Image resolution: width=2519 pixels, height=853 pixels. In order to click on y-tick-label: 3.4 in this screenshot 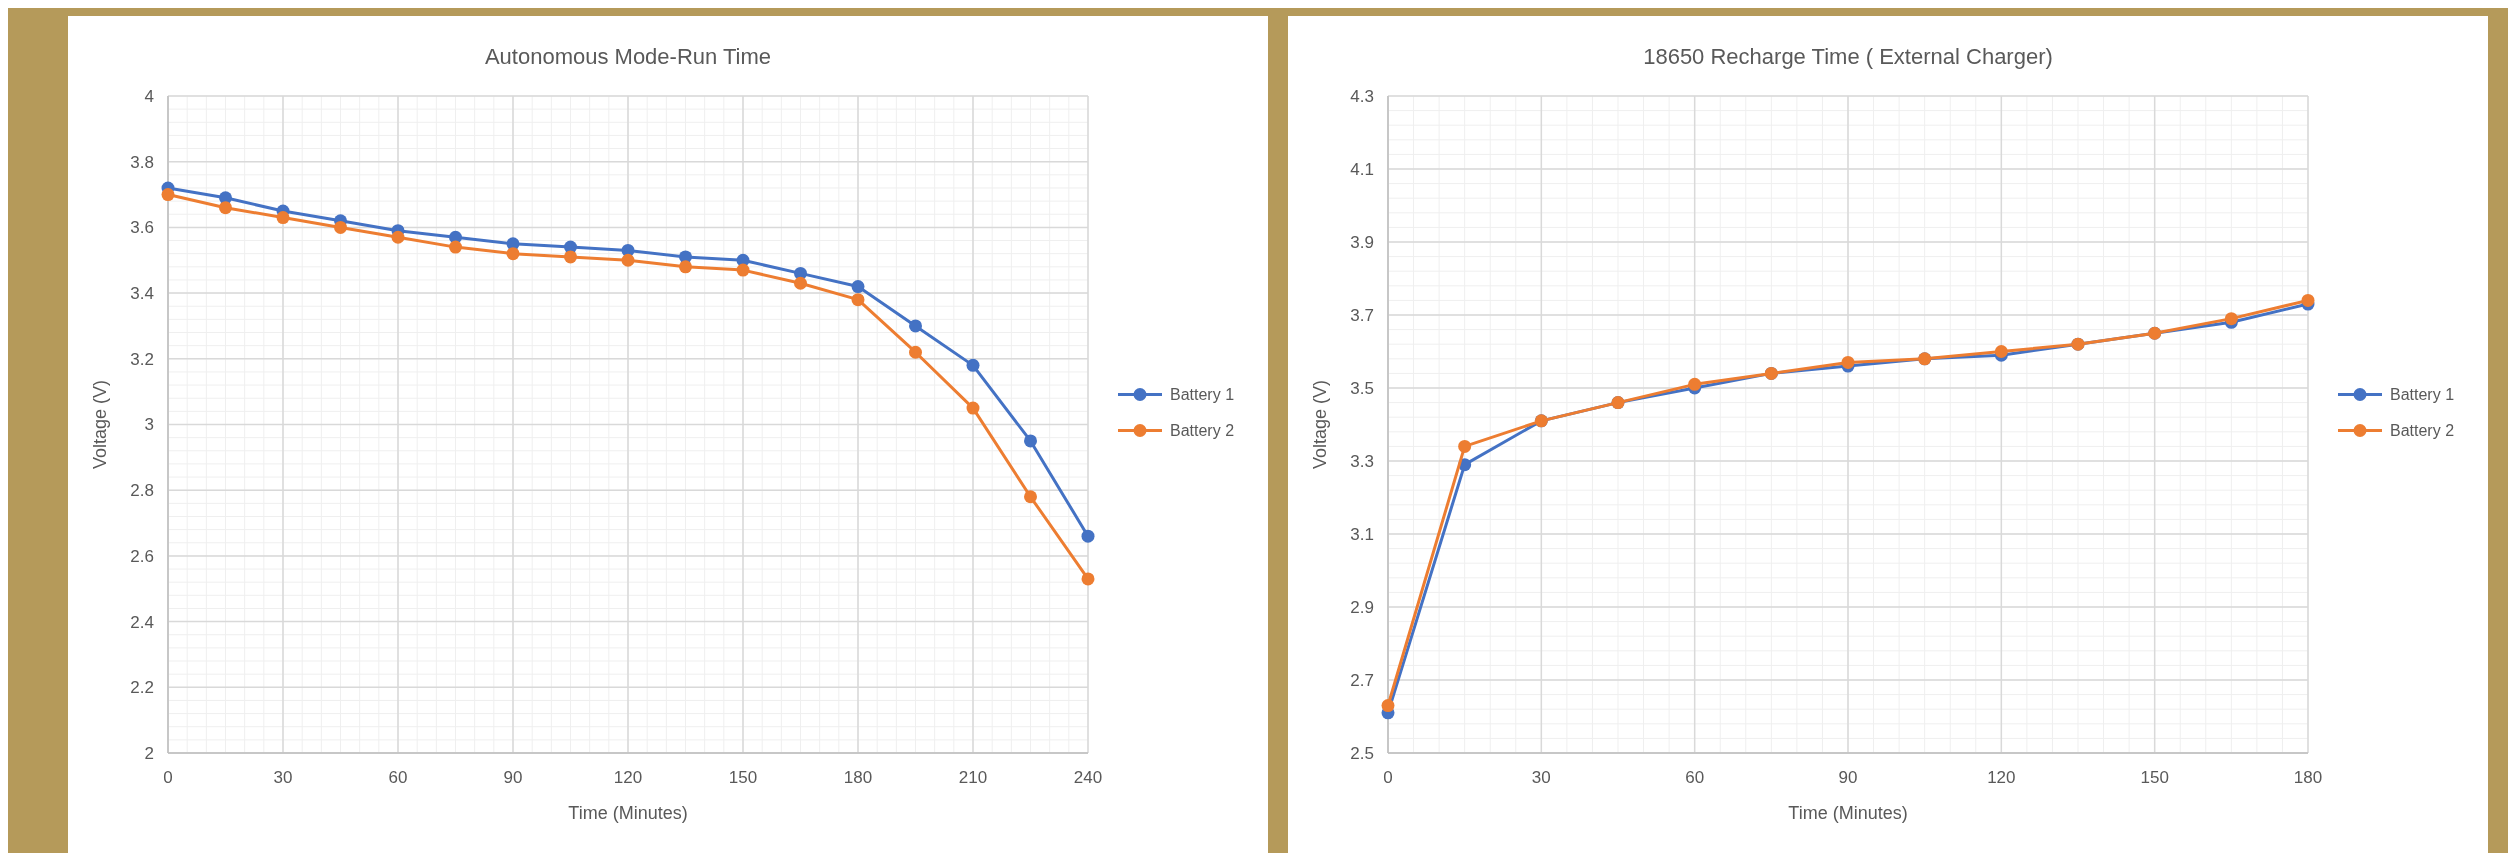, I will do `click(142, 294)`.